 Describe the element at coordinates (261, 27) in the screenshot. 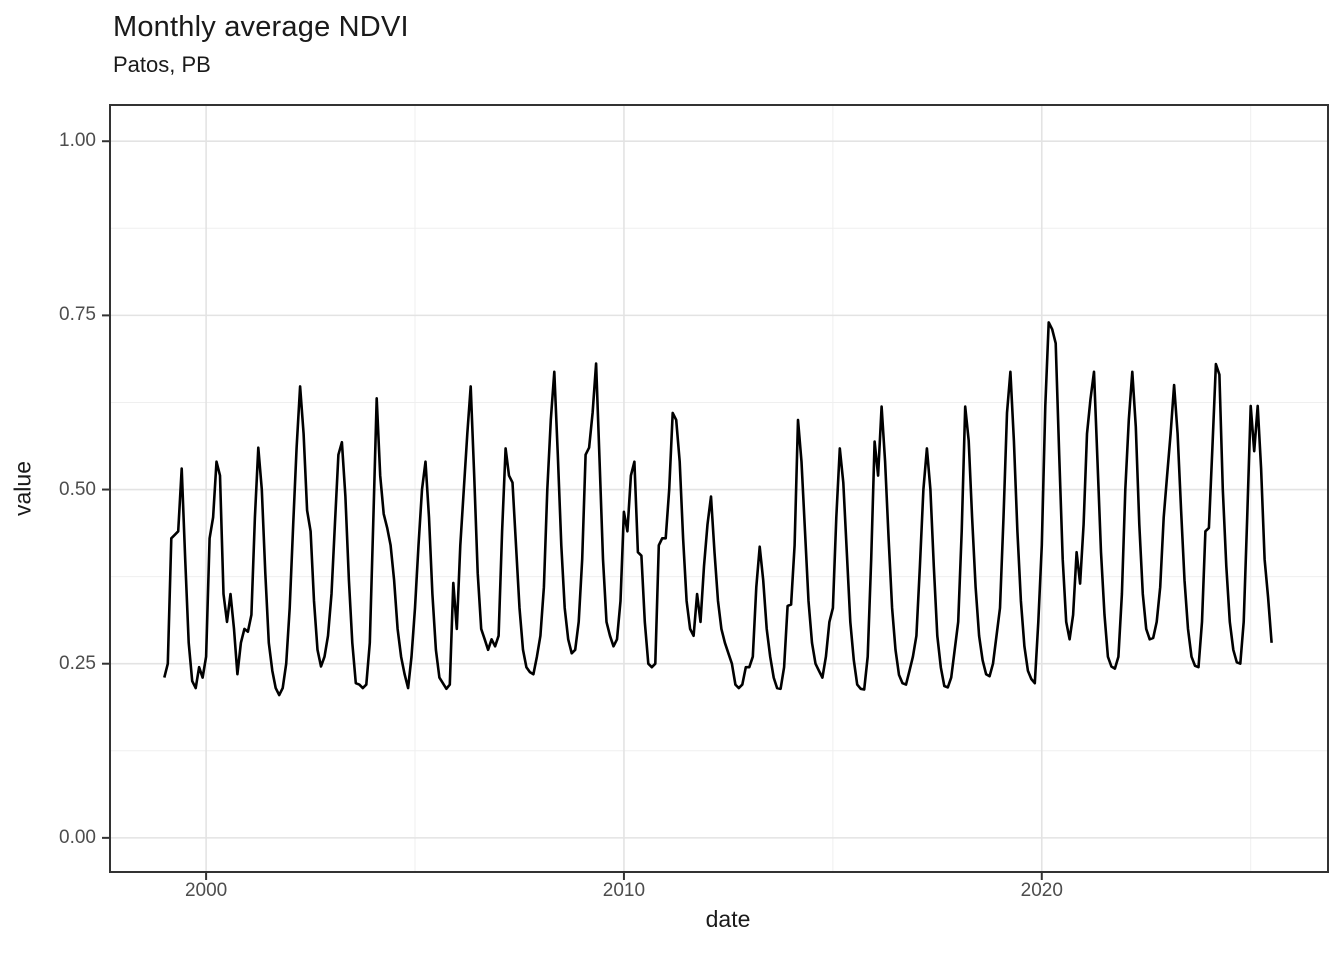

I see `chart-title: Monthly average NDVI` at that location.